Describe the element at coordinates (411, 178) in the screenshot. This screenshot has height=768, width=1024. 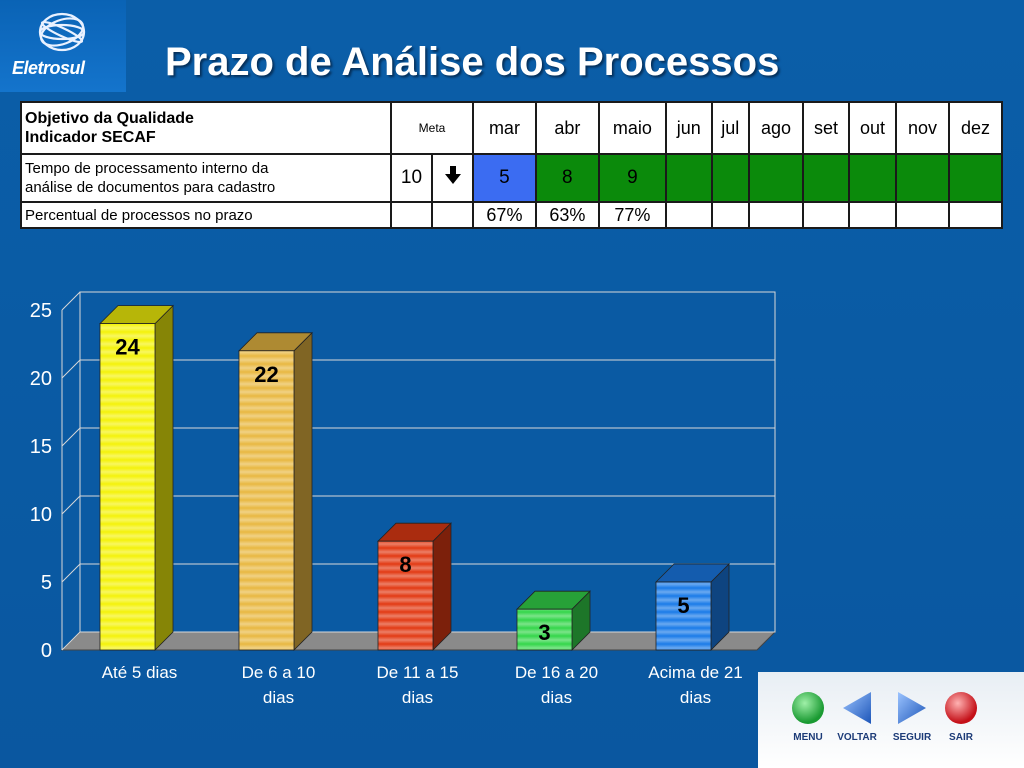
I see `row1-meta-value: 10` at that location.